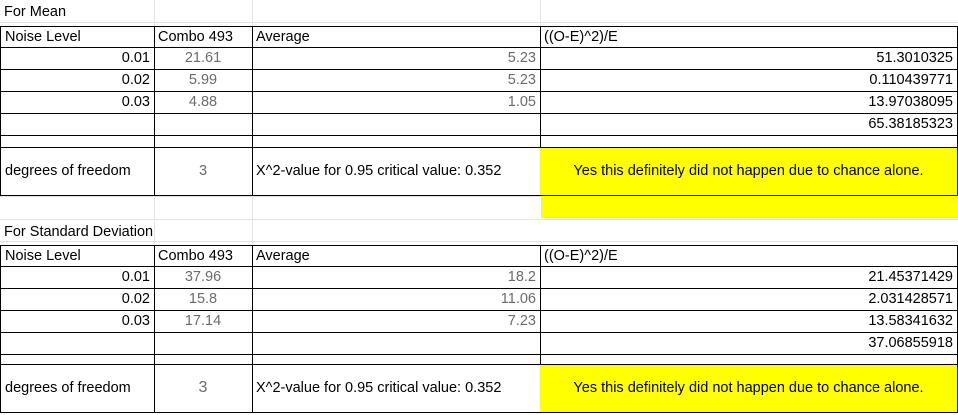 Image resolution: width=958 pixels, height=415 pixels. I want to click on cell-combo: 17.14, so click(203, 322).